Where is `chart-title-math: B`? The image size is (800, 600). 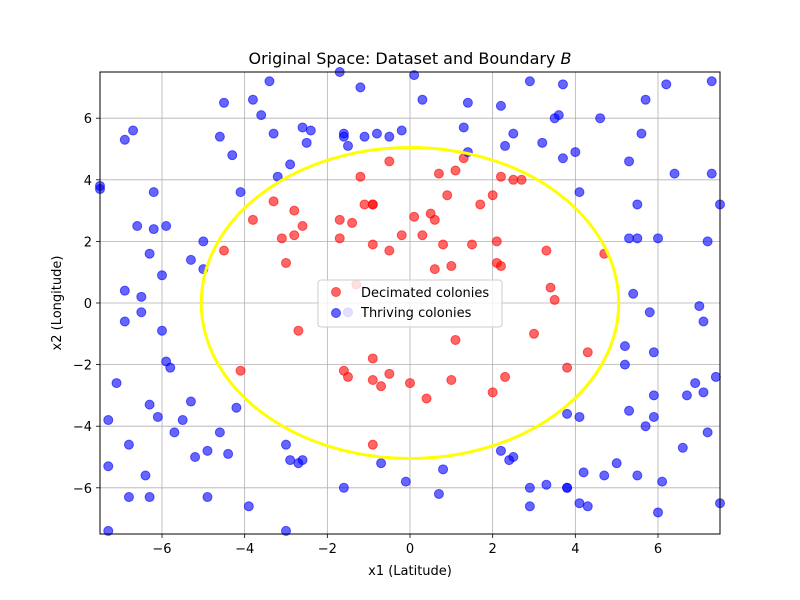 chart-title-math: B is located at coordinates (566, 58).